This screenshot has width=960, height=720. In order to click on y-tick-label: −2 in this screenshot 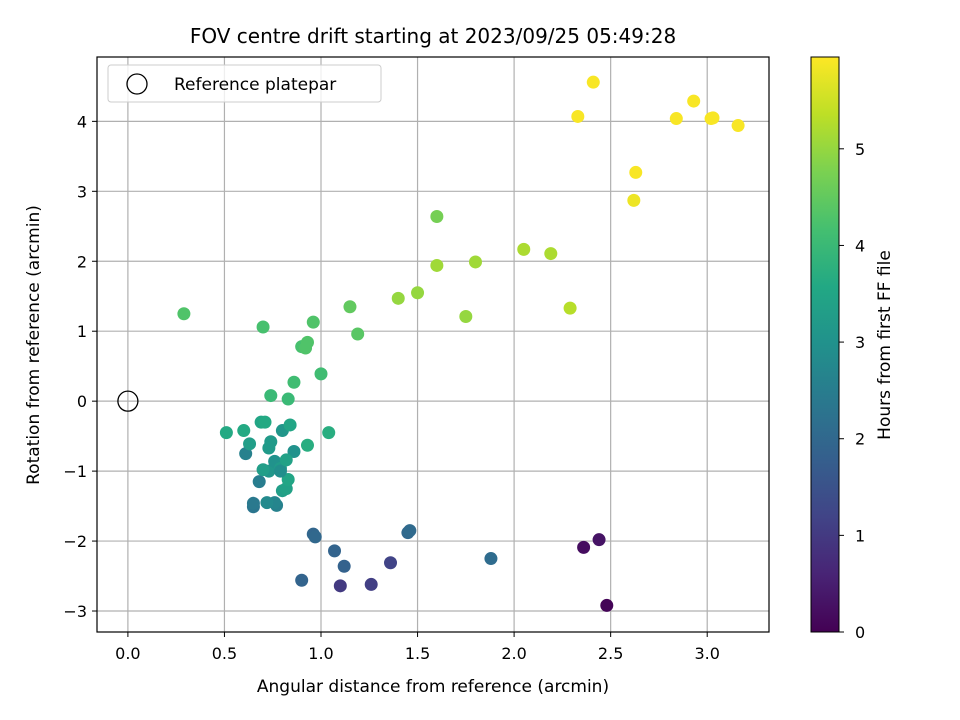, I will do `click(75, 541)`.